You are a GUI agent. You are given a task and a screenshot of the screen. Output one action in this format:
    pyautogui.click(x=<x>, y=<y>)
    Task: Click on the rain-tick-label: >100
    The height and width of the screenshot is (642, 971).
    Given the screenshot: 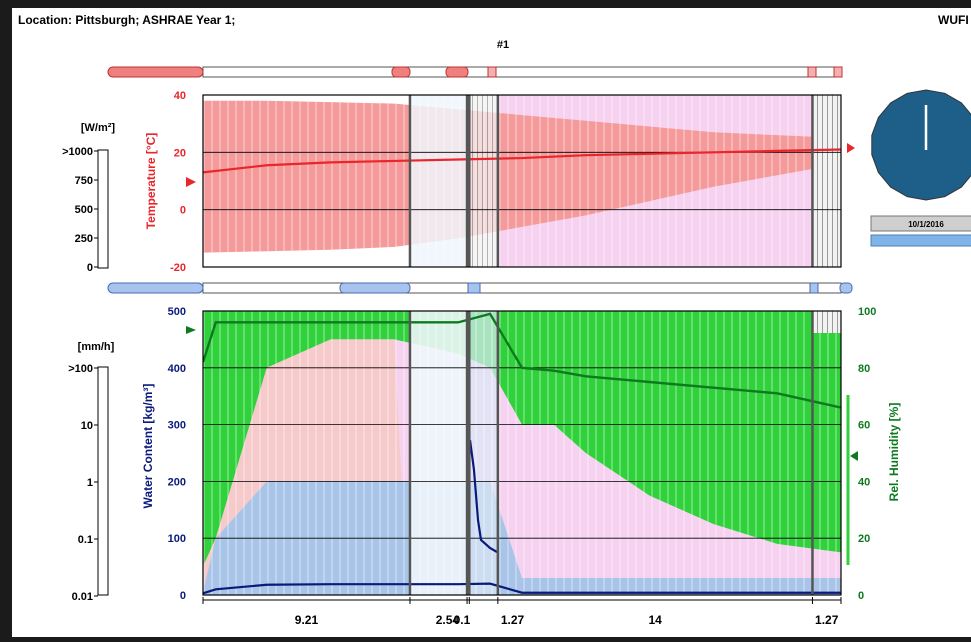 What is the action you would take?
    pyautogui.click(x=80, y=369)
    